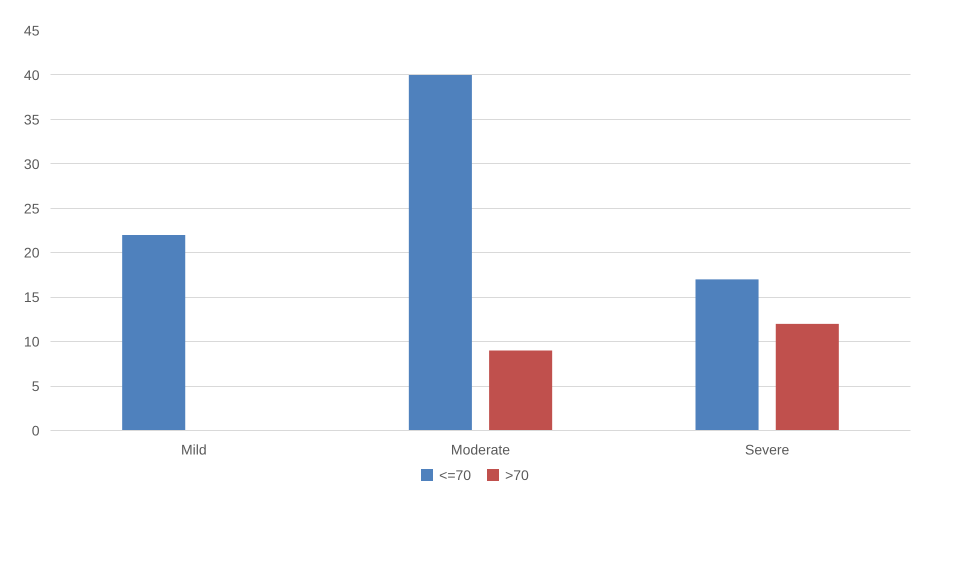 The image size is (958, 583). What do you see at coordinates (32, 30) in the screenshot?
I see `y-tick-label: 45` at bounding box center [32, 30].